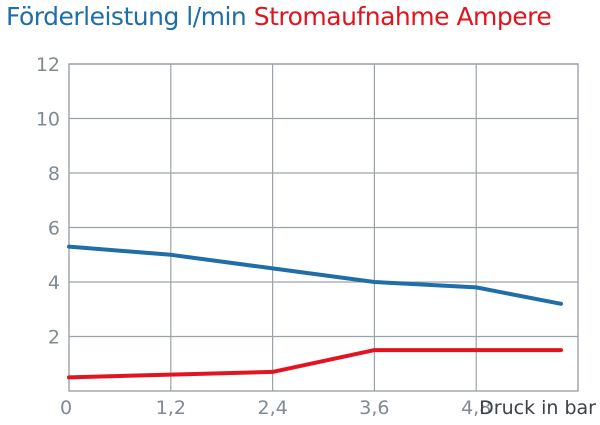 The image size is (600, 425). What do you see at coordinates (402, 16) in the screenshot?
I see `title-series-2: Stromaufnahme Ampere` at bounding box center [402, 16].